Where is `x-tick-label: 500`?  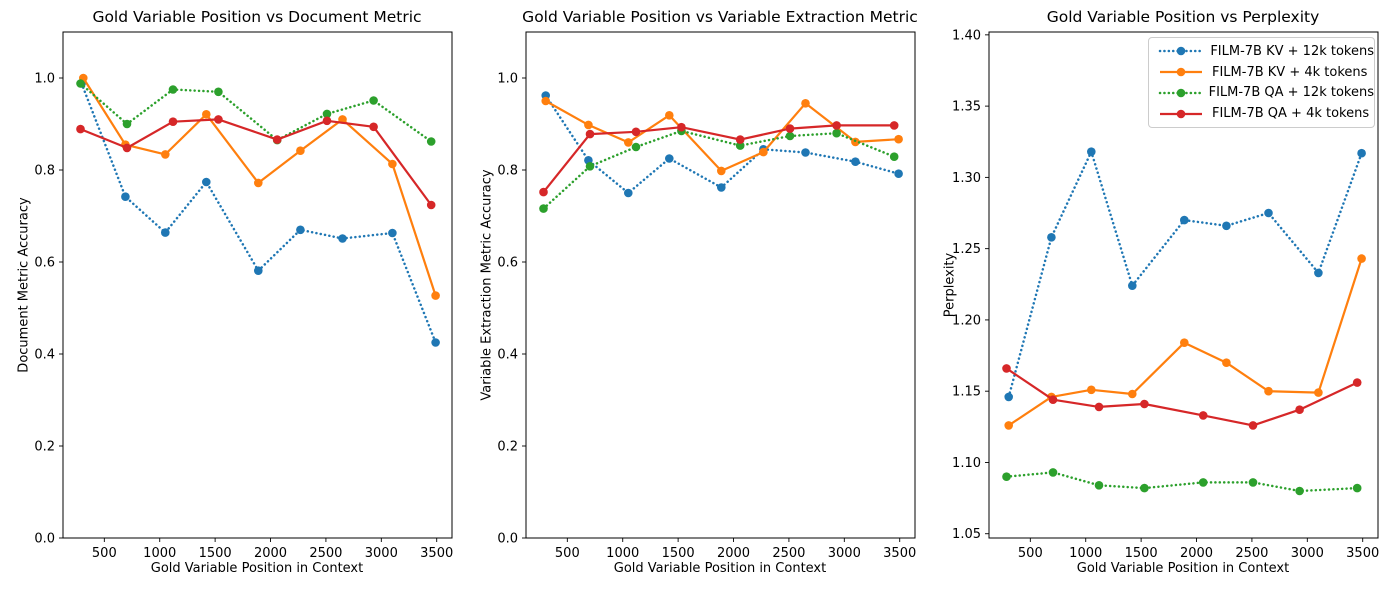
x-tick-label: 500 is located at coordinates (104, 553).